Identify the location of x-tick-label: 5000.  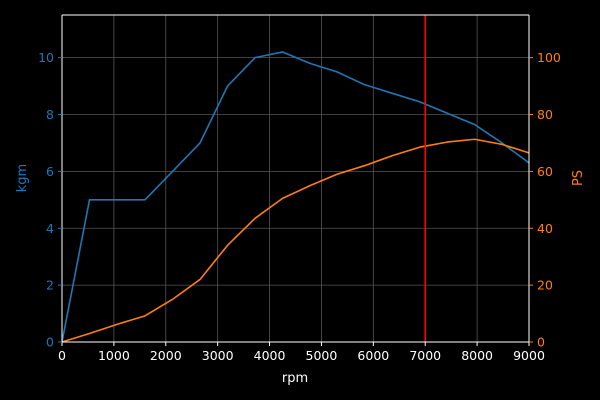
(322, 355).